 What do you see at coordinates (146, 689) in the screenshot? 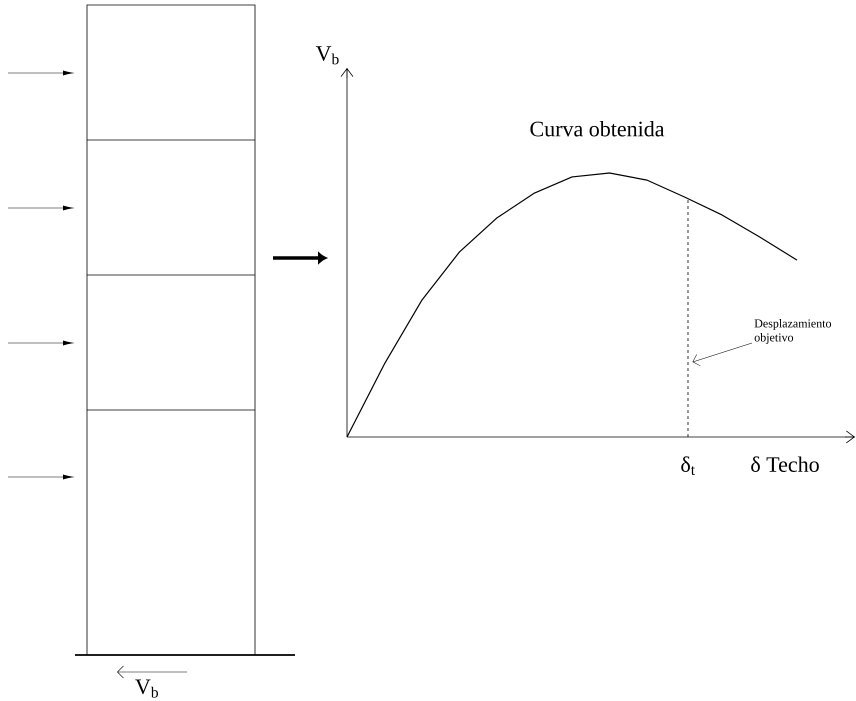
I see `text: V$_{b}$` at bounding box center [146, 689].